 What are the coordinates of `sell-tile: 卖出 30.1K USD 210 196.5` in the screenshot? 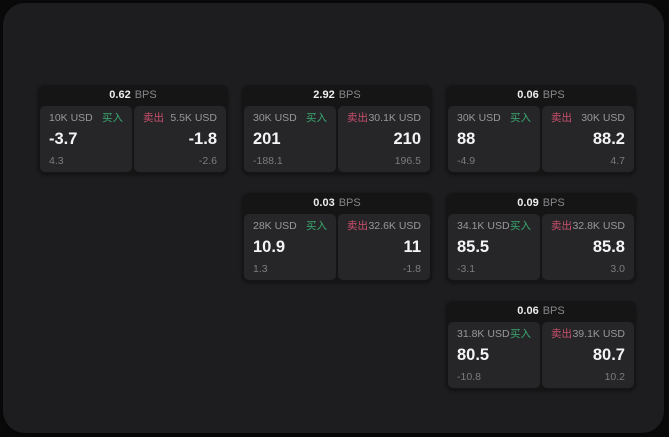 It's located at (384, 139).